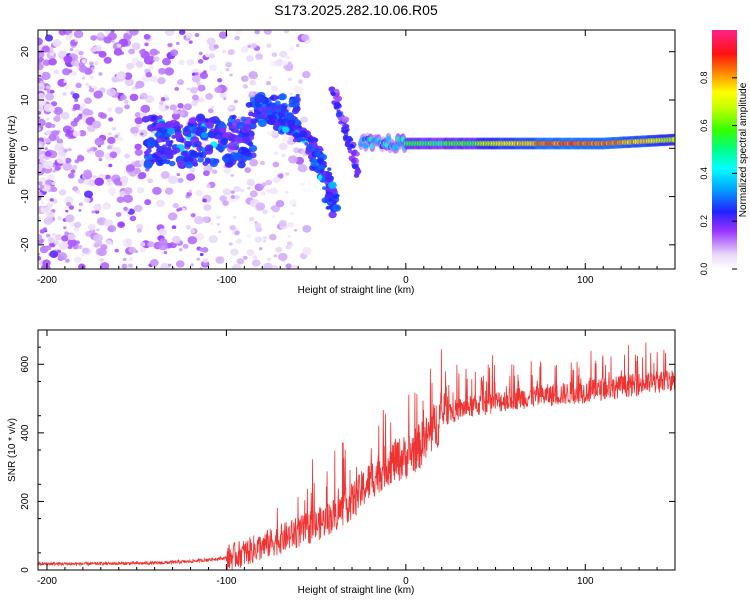  I want to click on snr-x-tick-label: 0, so click(406, 581).